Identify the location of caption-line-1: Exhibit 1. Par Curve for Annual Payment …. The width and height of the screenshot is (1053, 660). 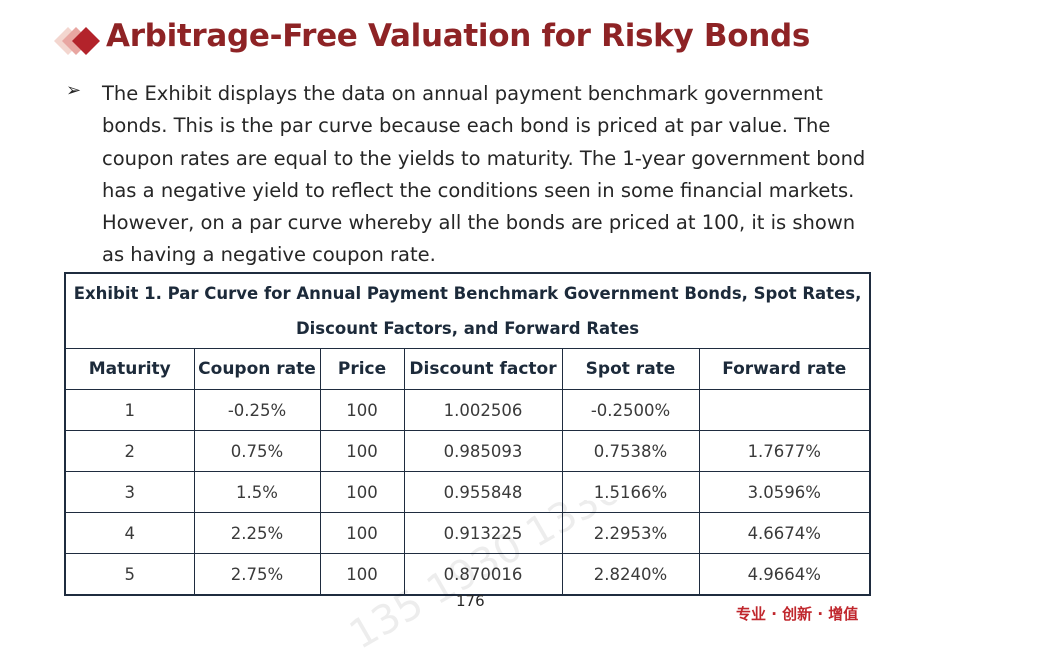
(467, 293).